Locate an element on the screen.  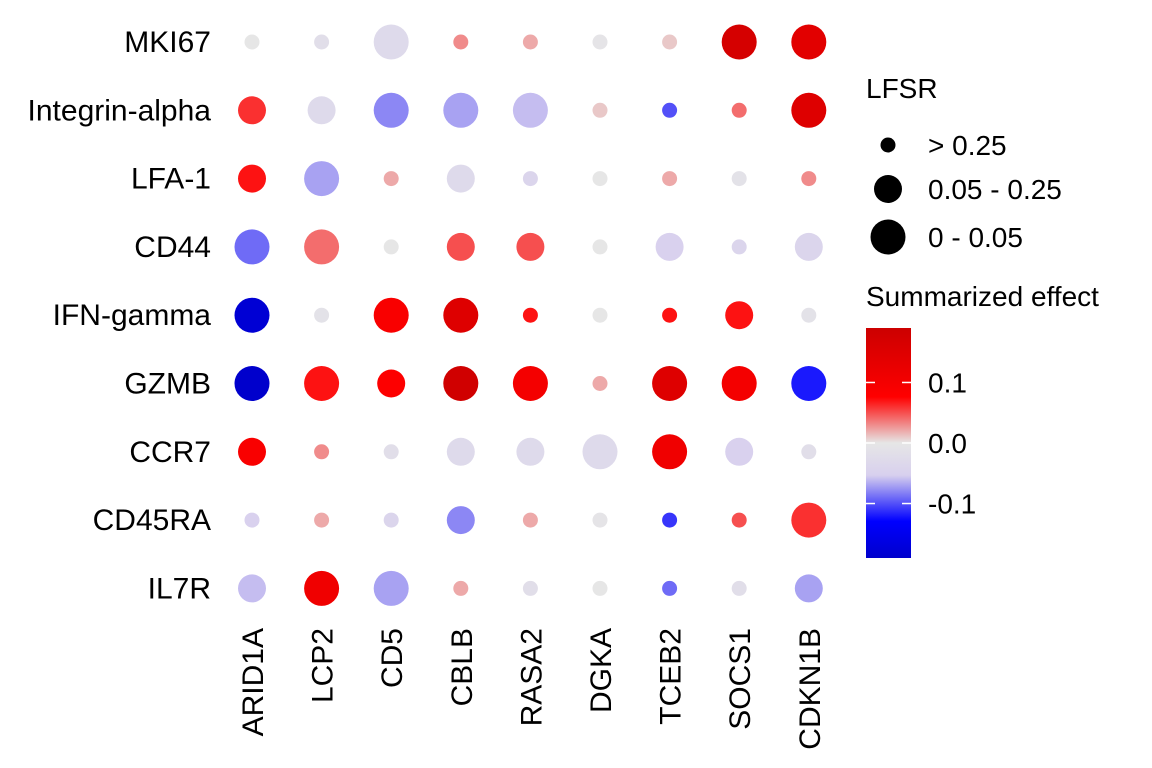
dot-cd45ra-arid1a is located at coordinates (252, 520).